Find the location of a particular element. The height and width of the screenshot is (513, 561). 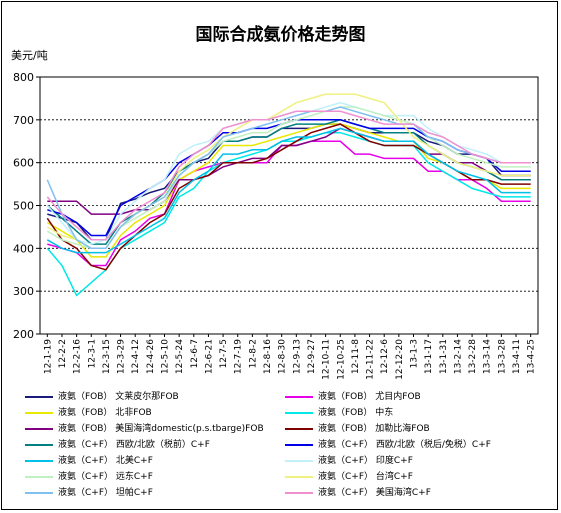

x-tick-label: 12-12-6 is located at coordinates (385, 356).